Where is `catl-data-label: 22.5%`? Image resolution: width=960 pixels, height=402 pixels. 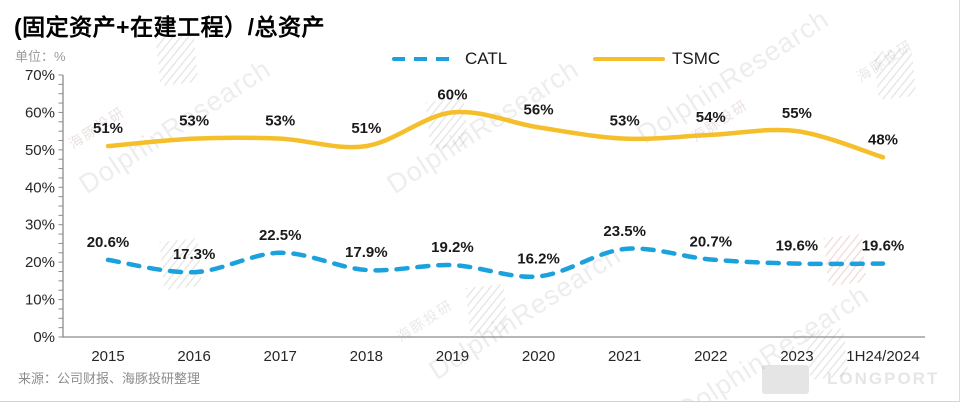
catl-data-label: 22.5% is located at coordinates (280, 235).